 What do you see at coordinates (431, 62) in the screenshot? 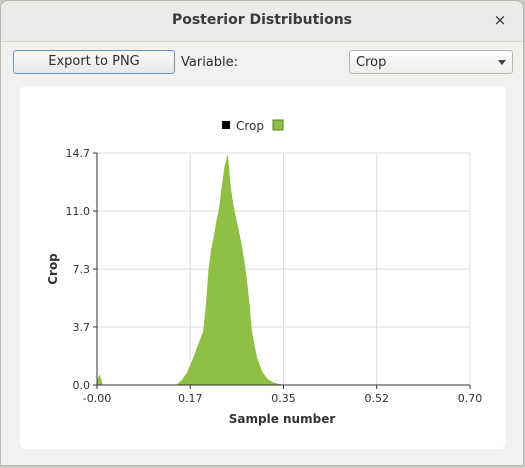
I see `variable-select: Crop` at bounding box center [431, 62].